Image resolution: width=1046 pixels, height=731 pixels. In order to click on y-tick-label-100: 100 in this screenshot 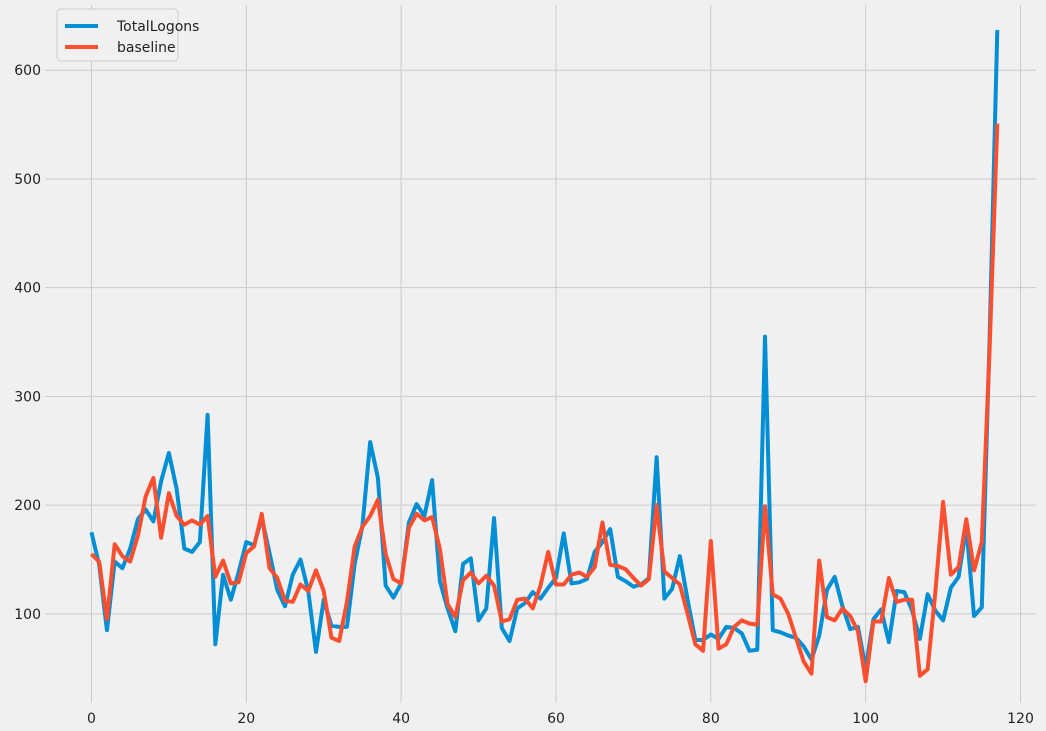, I will do `click(27, 615)`.